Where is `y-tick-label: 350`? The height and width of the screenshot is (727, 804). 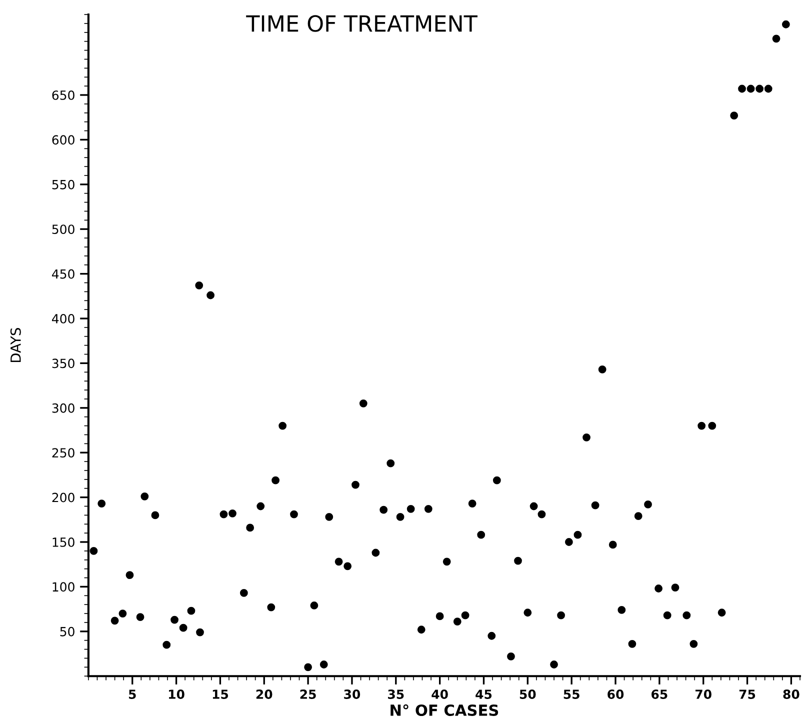
y-tick-label: 350 is located at coordinates (63, 363).